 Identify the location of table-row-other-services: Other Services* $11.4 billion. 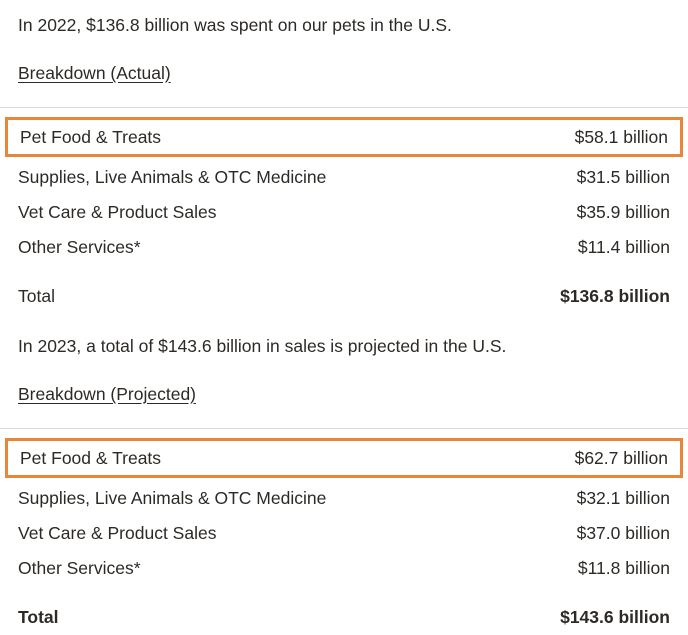
(344, 247).